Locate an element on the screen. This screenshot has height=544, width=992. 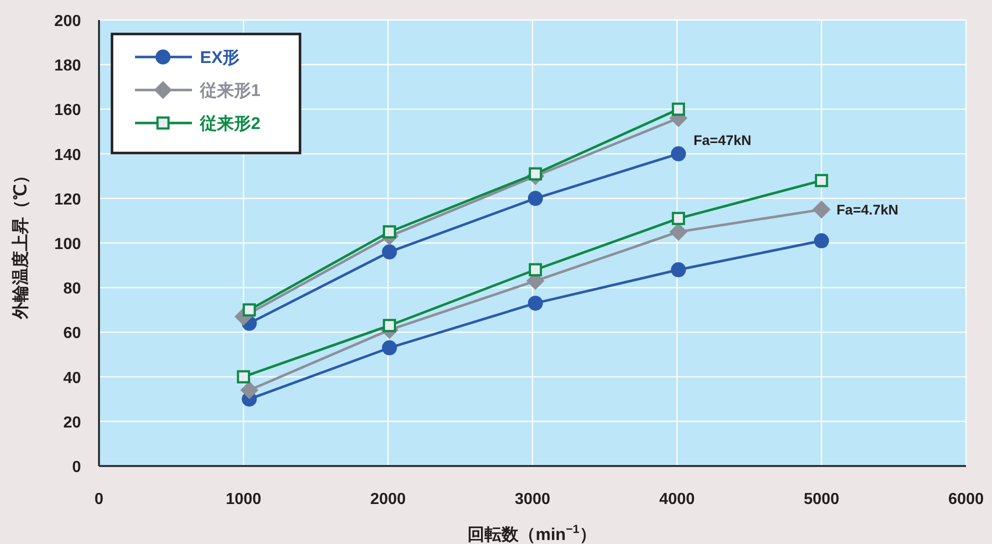
y-tick-label: 60 is located at coordinates (72, 333).